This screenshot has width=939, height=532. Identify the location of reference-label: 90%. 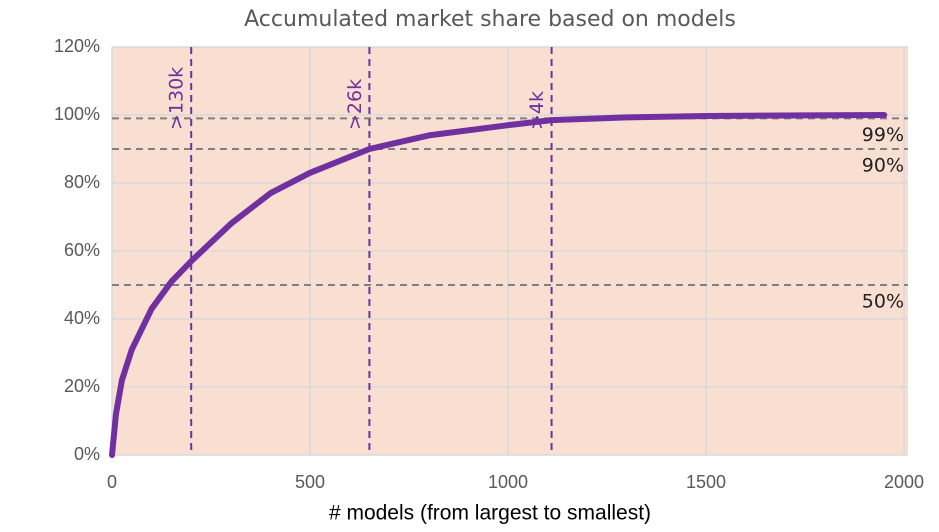
(883, 166).